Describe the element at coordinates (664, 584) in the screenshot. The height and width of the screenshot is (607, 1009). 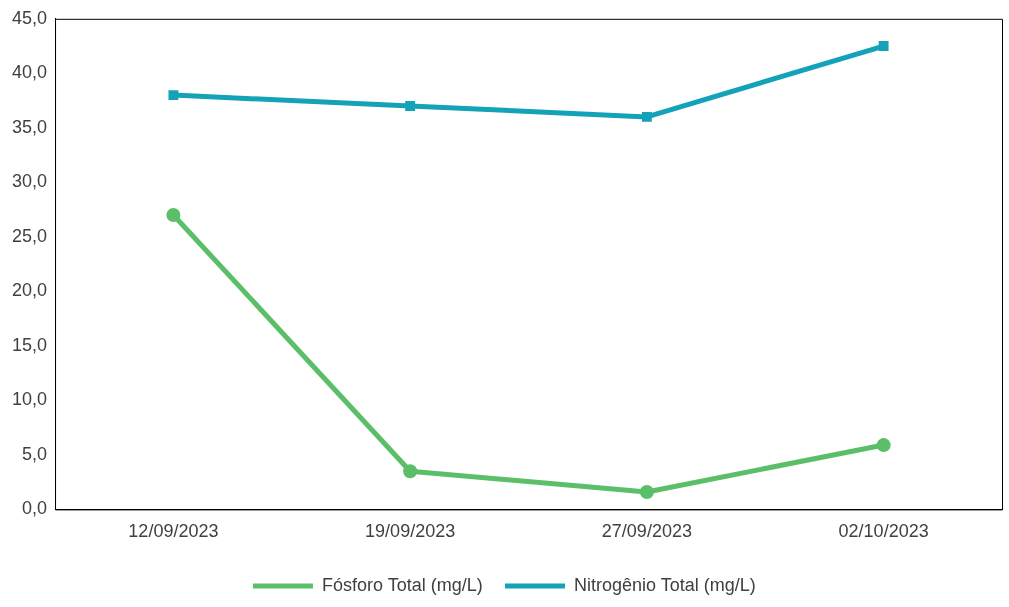
I see `legend-label: Nitrogênio Total (mg/L)` at that location.